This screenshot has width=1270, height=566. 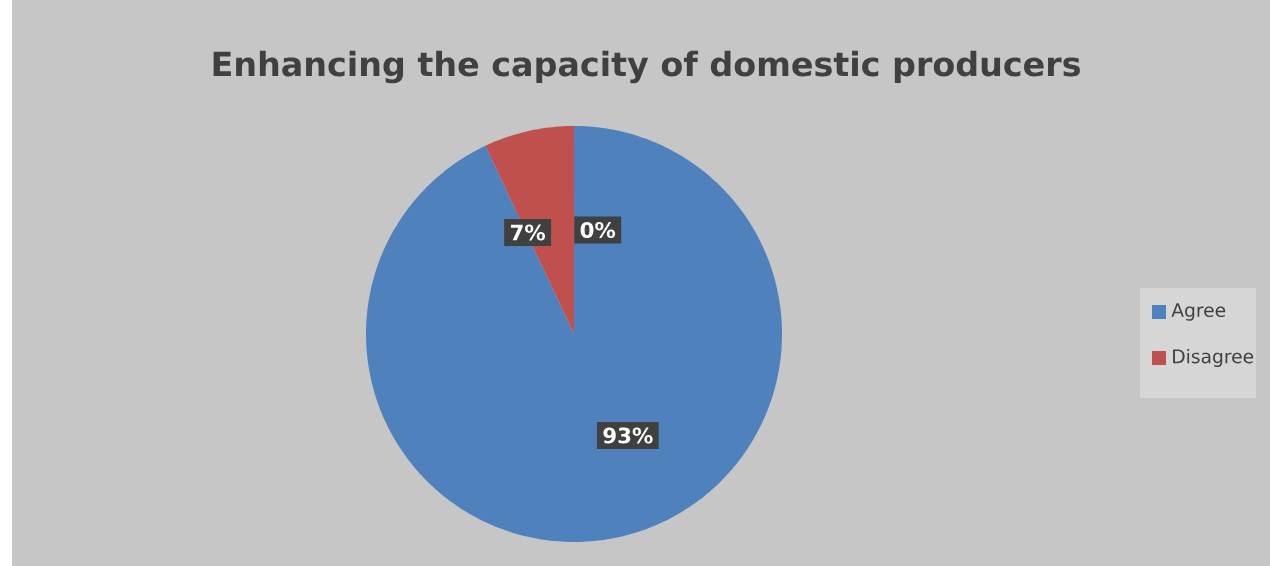 What do you see at coordinates (1213, 358) in the screenshot?
I see `legend-label: Disagree` at bounding box center [1213, 358].